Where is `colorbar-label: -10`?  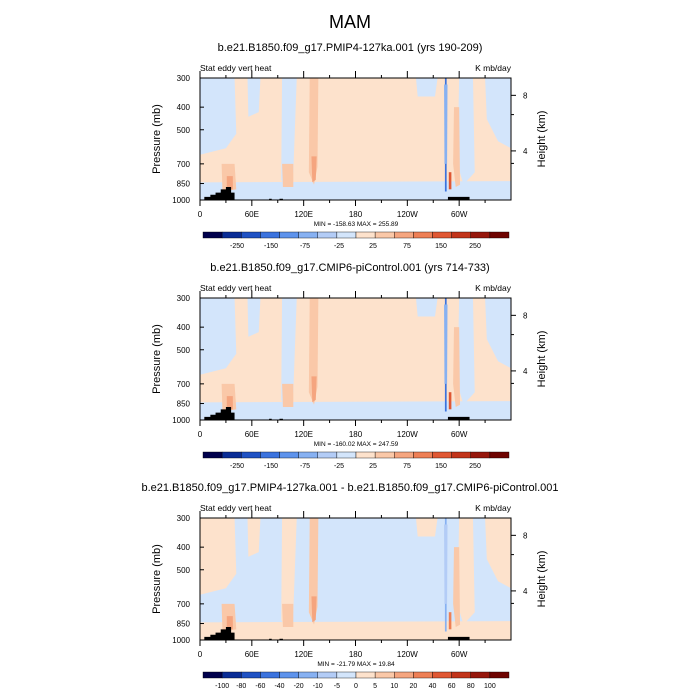 colorbar-label: -10 is located at coordinates (318, 686).